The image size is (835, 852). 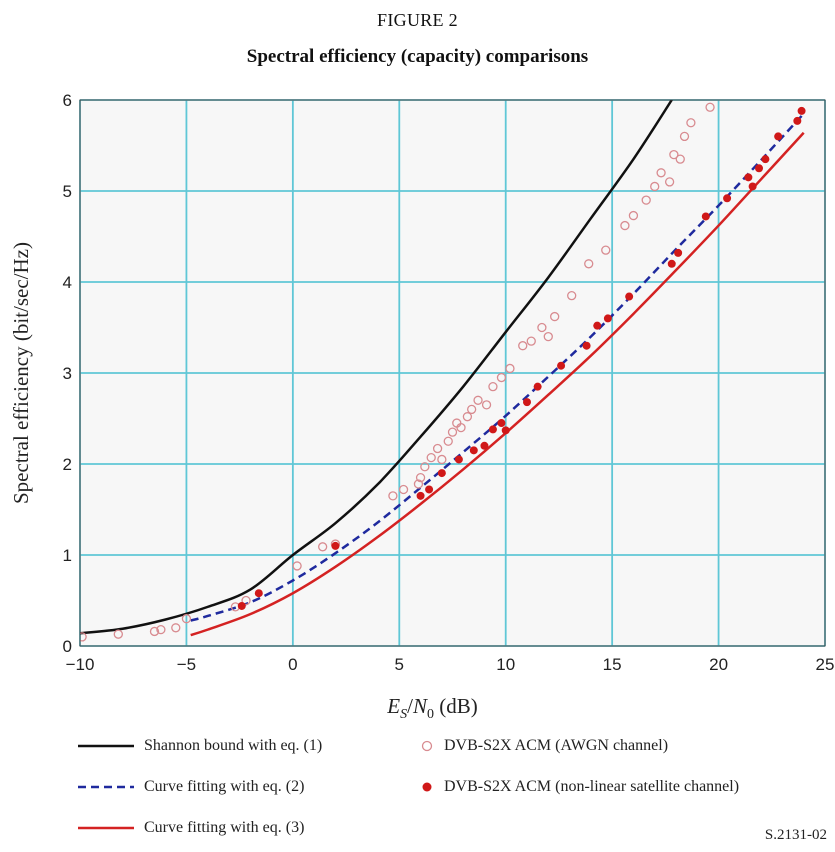 What do you see at coordinates (67, 100) in the screenshot?
I see `y-tick-label: 6` at bounding box center [67, 100].